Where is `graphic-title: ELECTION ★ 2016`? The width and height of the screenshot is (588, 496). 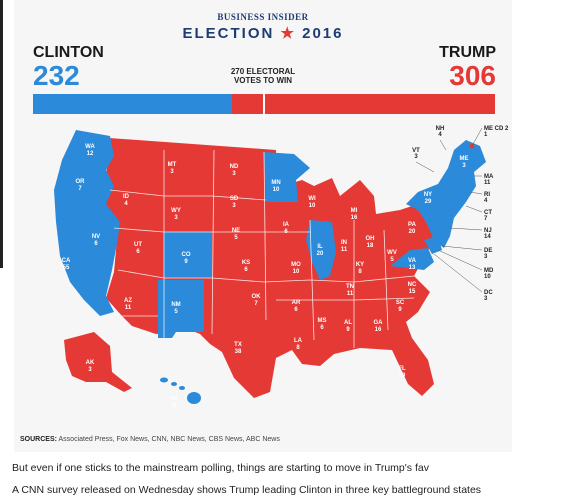
graphic-title: ELECTION ★ 2016 is located at coordinates (263, 33).